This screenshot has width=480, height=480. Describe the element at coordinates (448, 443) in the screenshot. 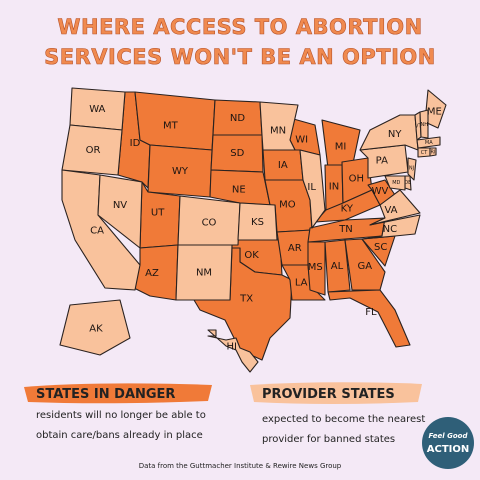

I see `logo-badge` at that location.